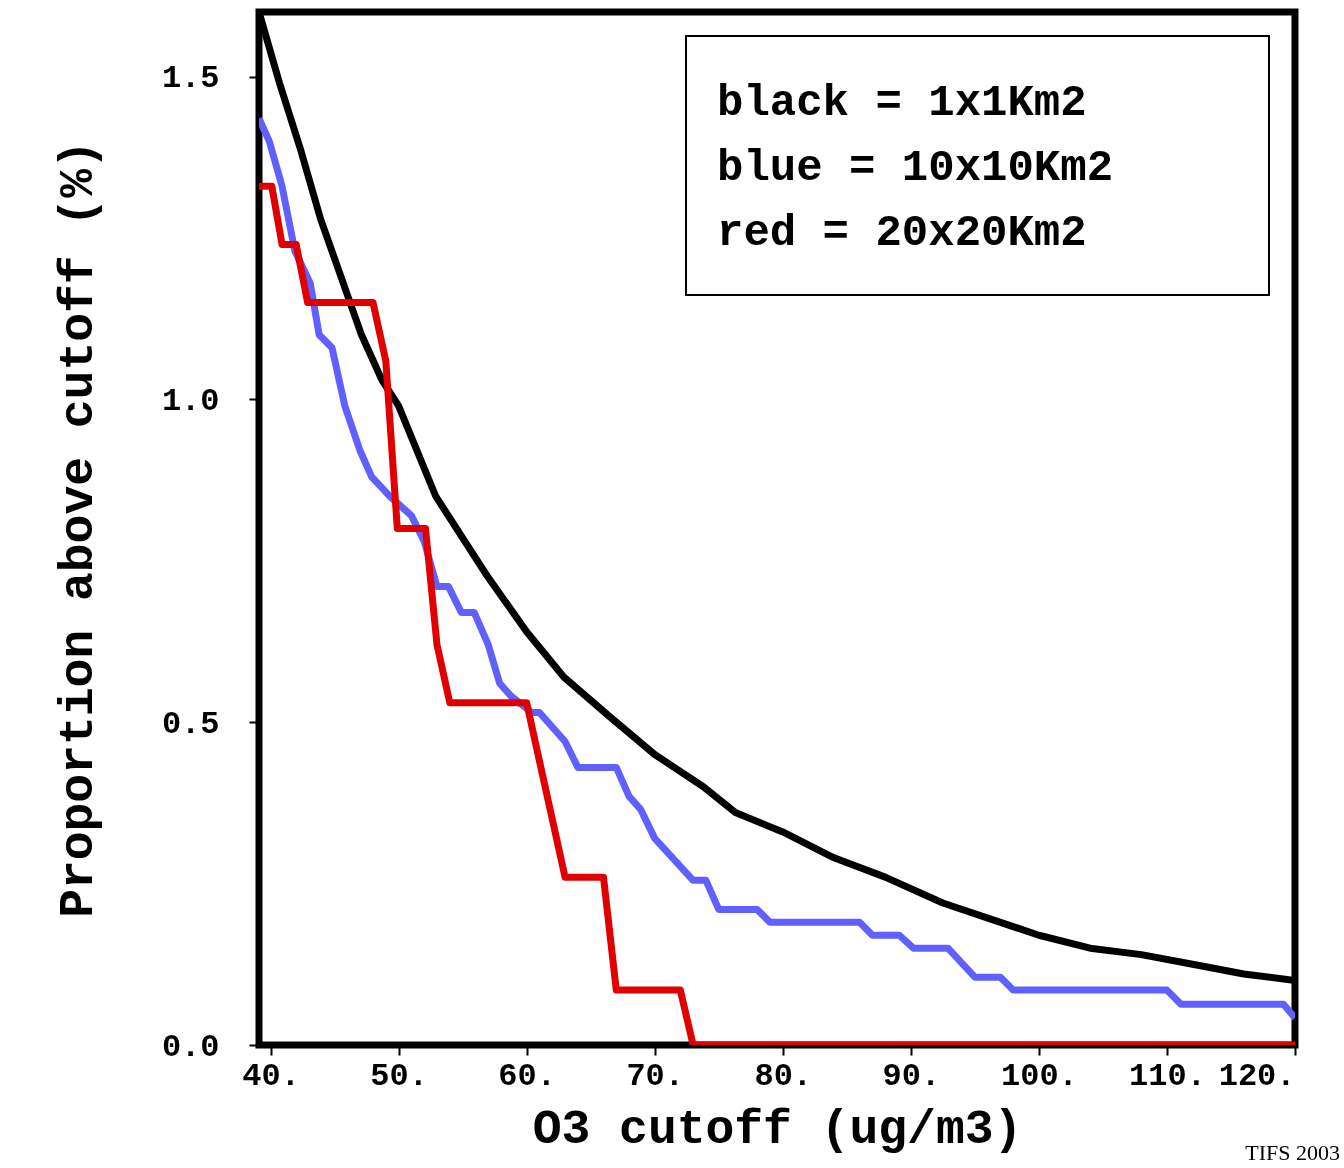 The image size is (1344, 1168). Describe the element at coordinates (915, 168) in the screenshot. I see `annotation: blue = 10x10Km2` at that location.